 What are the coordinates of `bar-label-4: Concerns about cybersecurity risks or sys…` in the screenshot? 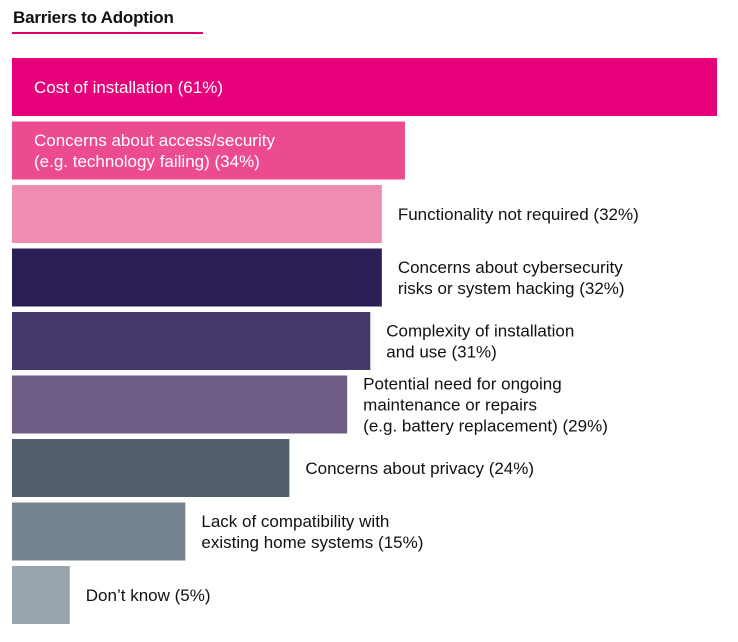 It's located at (511, 278).